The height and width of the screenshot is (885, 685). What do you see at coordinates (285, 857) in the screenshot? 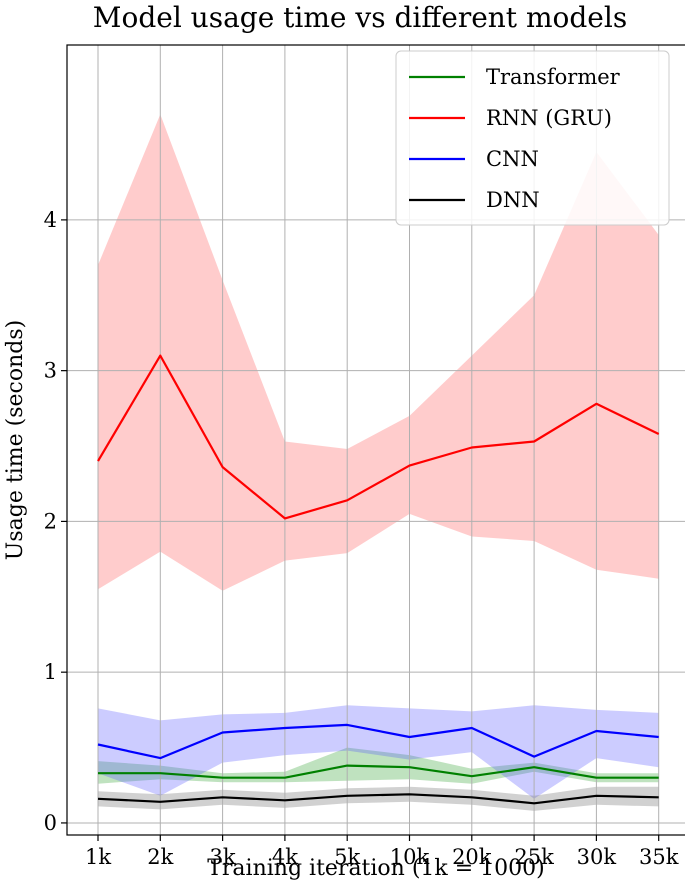
I see `x-tick-label: 4k` at bounding box center [285, 857].